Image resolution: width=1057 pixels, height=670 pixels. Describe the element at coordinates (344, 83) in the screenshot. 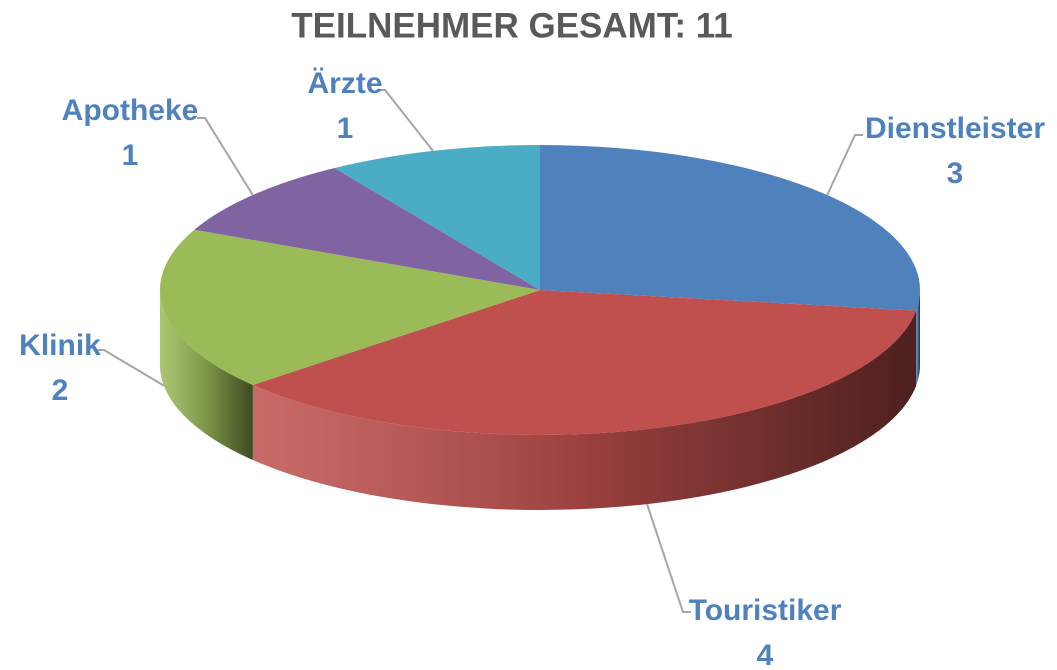

I see `data-label-name: Ärzte` at that location.